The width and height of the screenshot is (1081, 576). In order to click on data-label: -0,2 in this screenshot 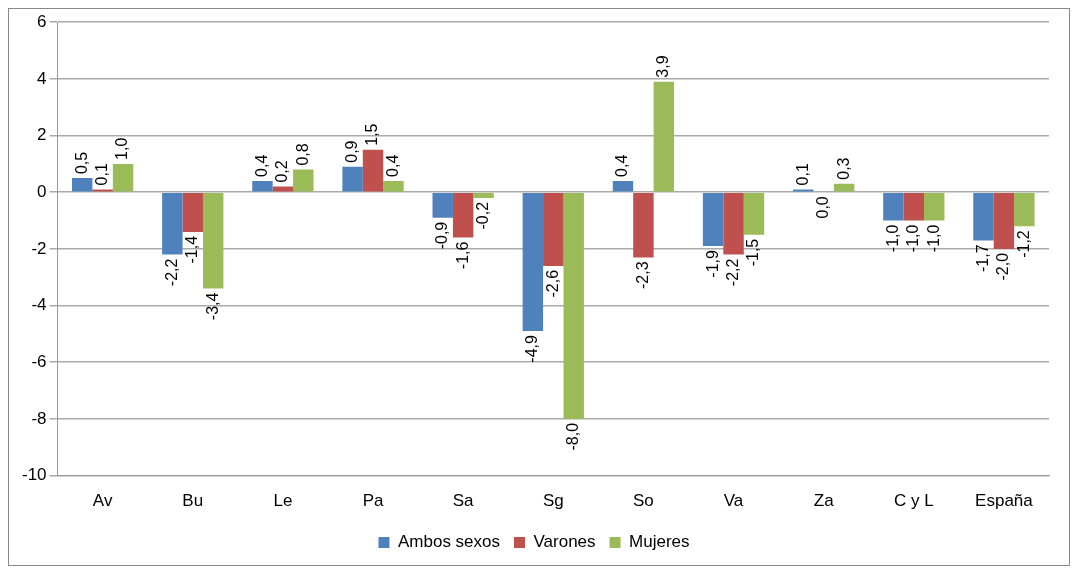, I will do `click(482, 215)`.